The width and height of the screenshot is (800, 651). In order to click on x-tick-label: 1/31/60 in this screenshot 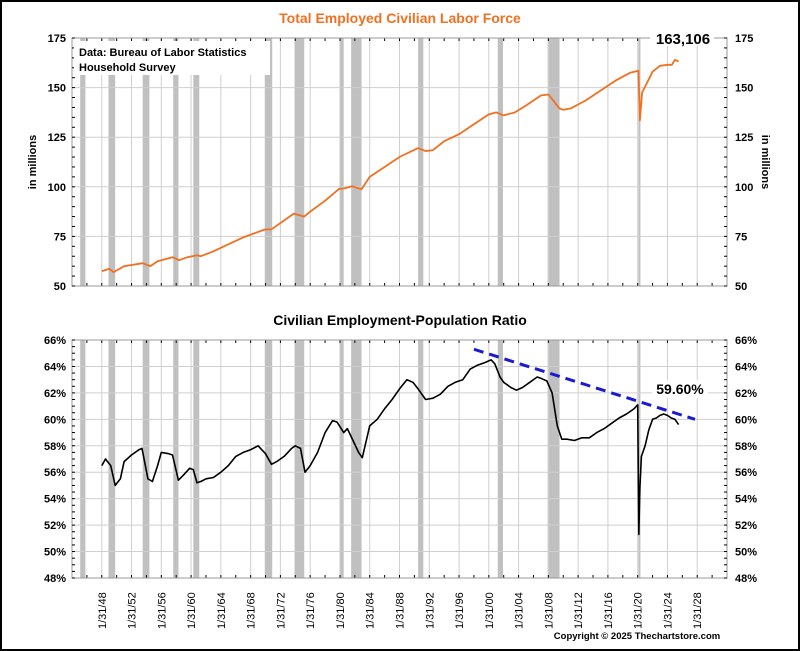, I will do `click(192, 610)`.